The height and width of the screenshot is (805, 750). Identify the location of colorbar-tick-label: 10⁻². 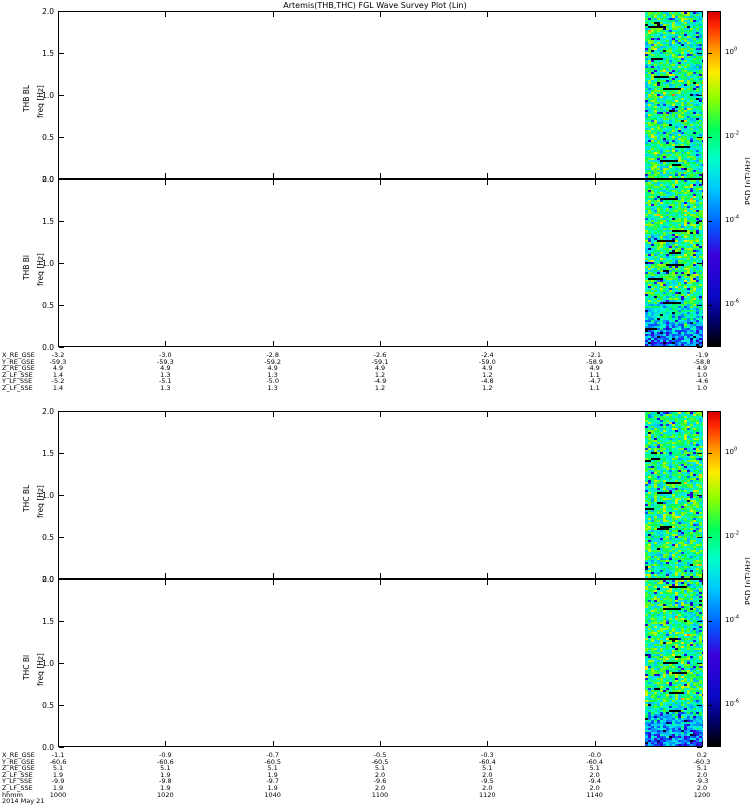
(732, 135).